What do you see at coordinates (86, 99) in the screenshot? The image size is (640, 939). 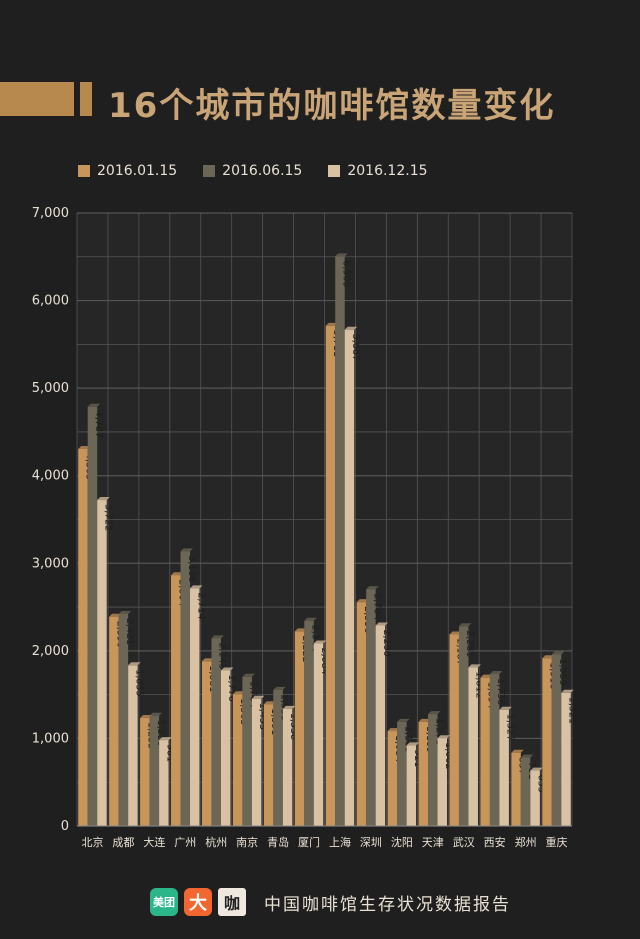 I see `title-accent-stripe` at bounding box center [86, 99].